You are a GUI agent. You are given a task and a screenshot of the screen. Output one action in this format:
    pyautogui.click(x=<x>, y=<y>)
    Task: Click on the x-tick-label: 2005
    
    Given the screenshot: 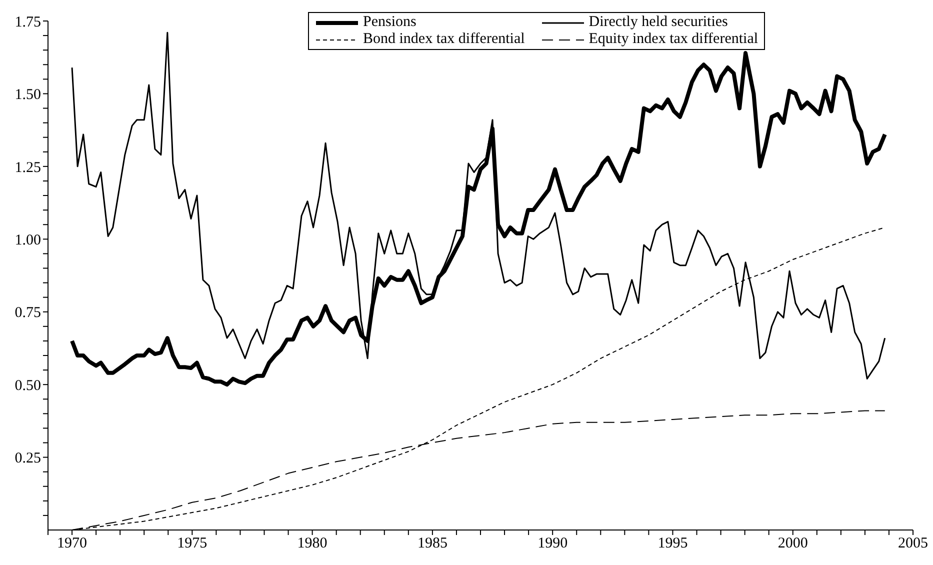 What is the action you would take?
    pyautogui.click(x=913, y=544)
    